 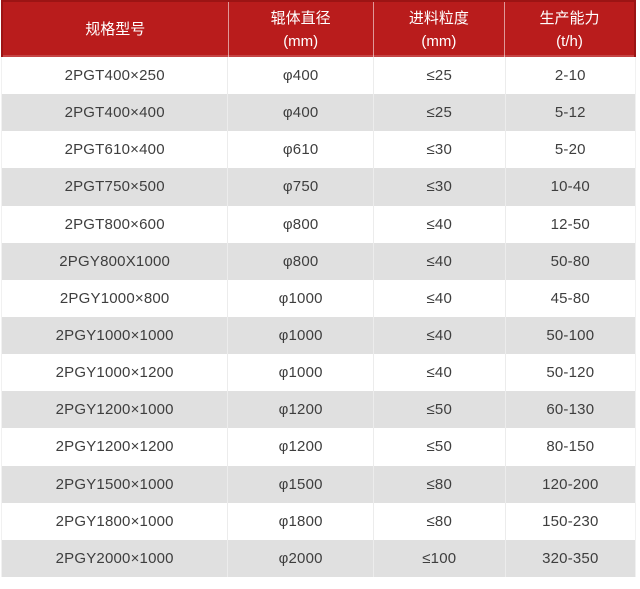 I want to click on table-cell: 2PGY1000×1200, so click(x=114, y=373).